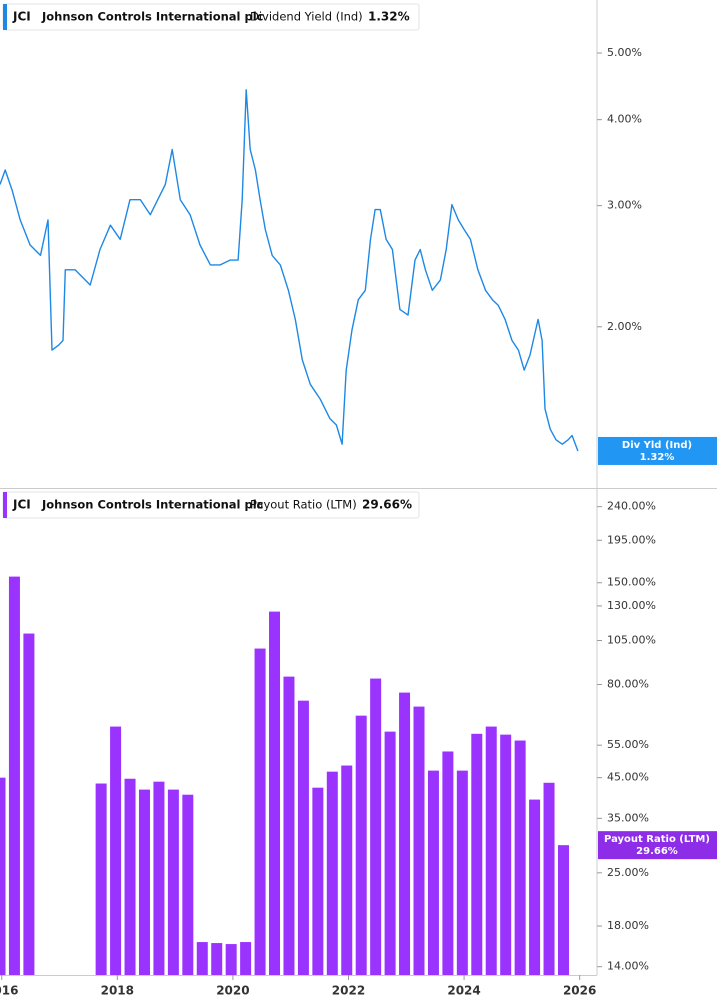  I want to click on y-tick-label: 195.00%, so click(631, 539).